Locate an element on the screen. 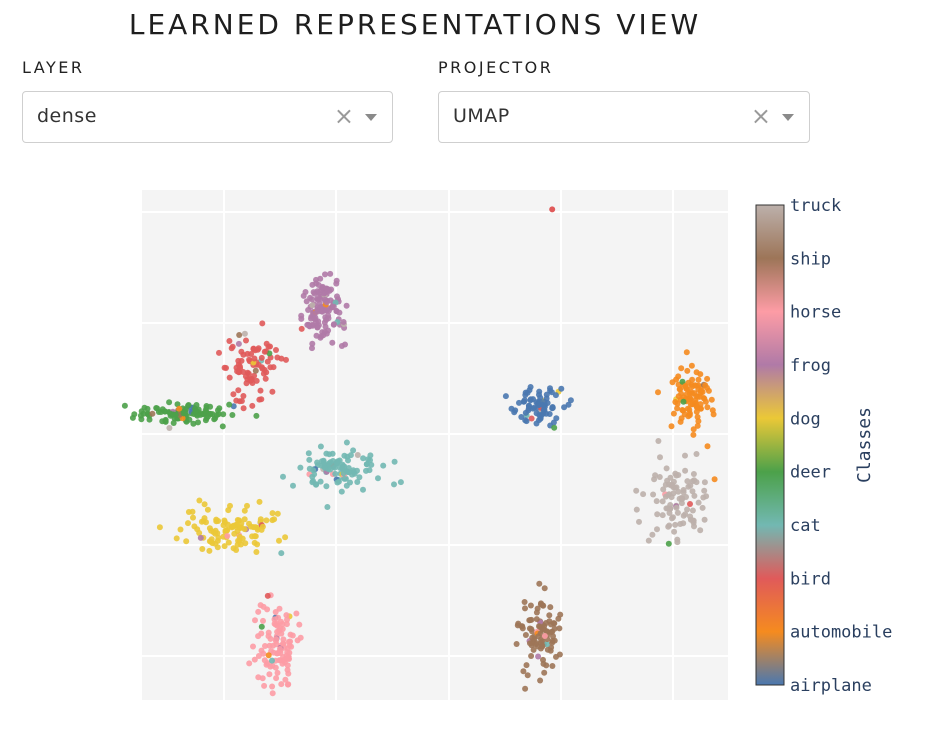 This screenshot has height=733, width=934. colorbar-tick-label: automobile is located at coordinates (841, 633).